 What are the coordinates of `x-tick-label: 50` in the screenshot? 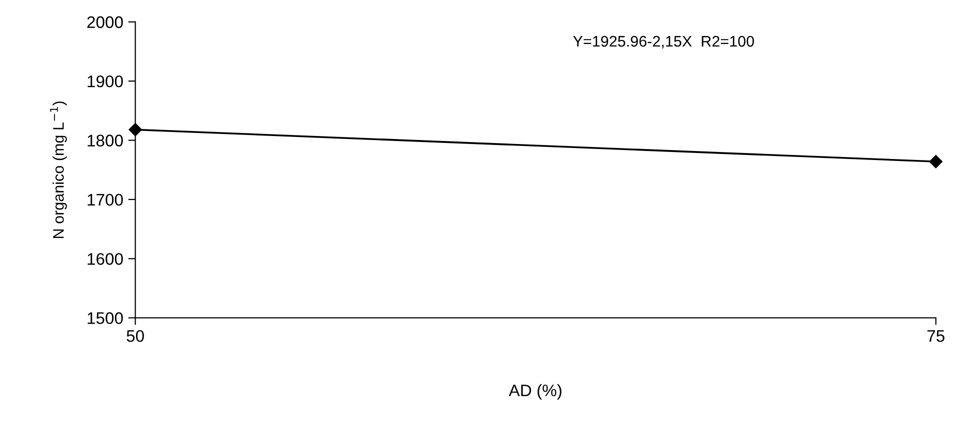 It's located at (135, 336).